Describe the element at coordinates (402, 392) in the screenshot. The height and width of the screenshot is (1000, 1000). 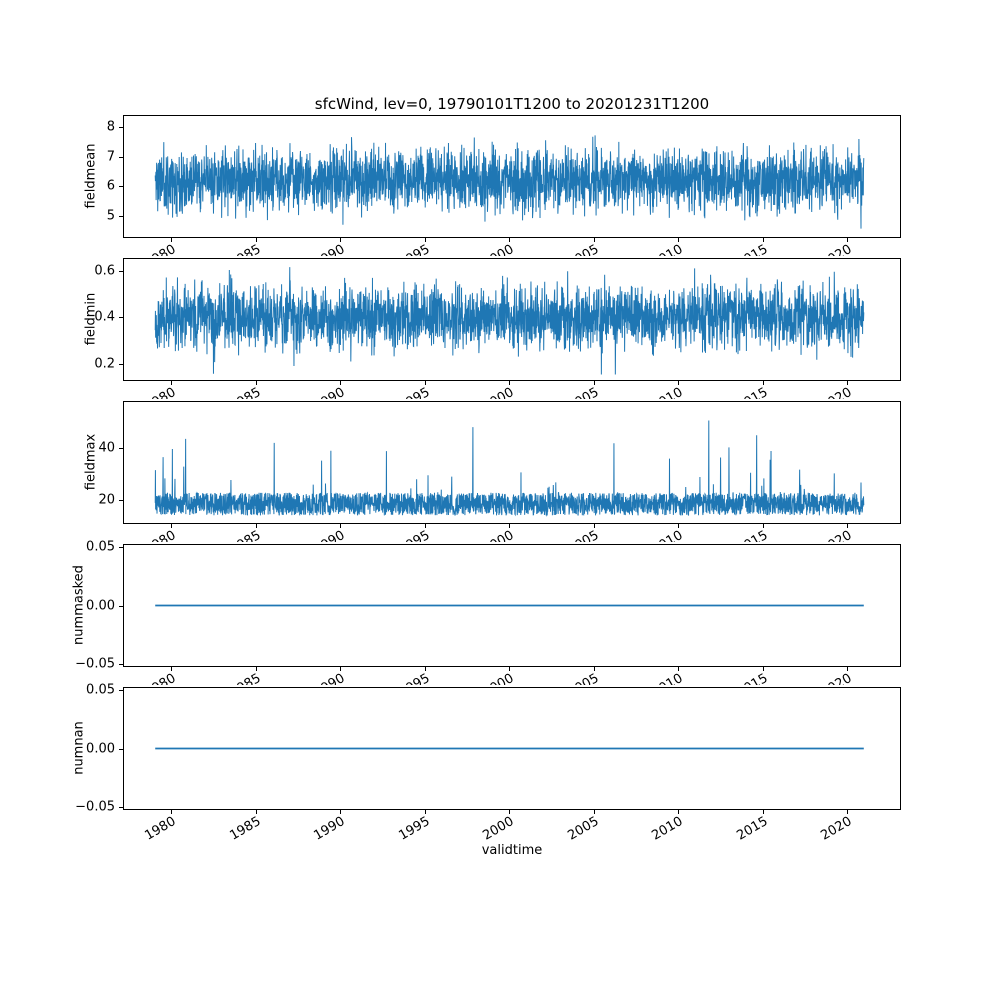
I see `x-tick-label: 1995` at that location.